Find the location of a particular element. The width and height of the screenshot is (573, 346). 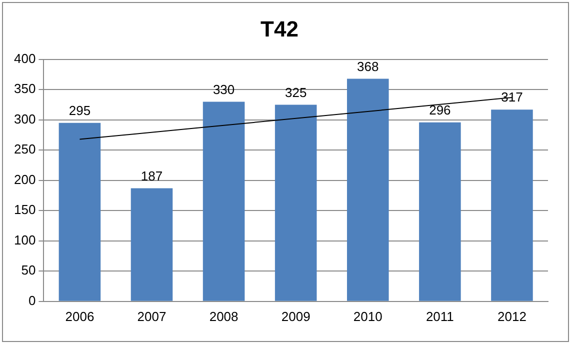

data-label: 330 is located at coordinates (223, 89).